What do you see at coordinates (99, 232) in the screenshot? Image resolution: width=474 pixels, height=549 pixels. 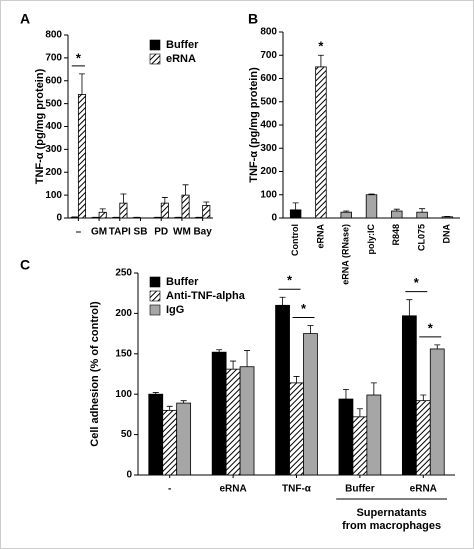 I see `x-tick-label: GM` at bounding box center [99, 232].